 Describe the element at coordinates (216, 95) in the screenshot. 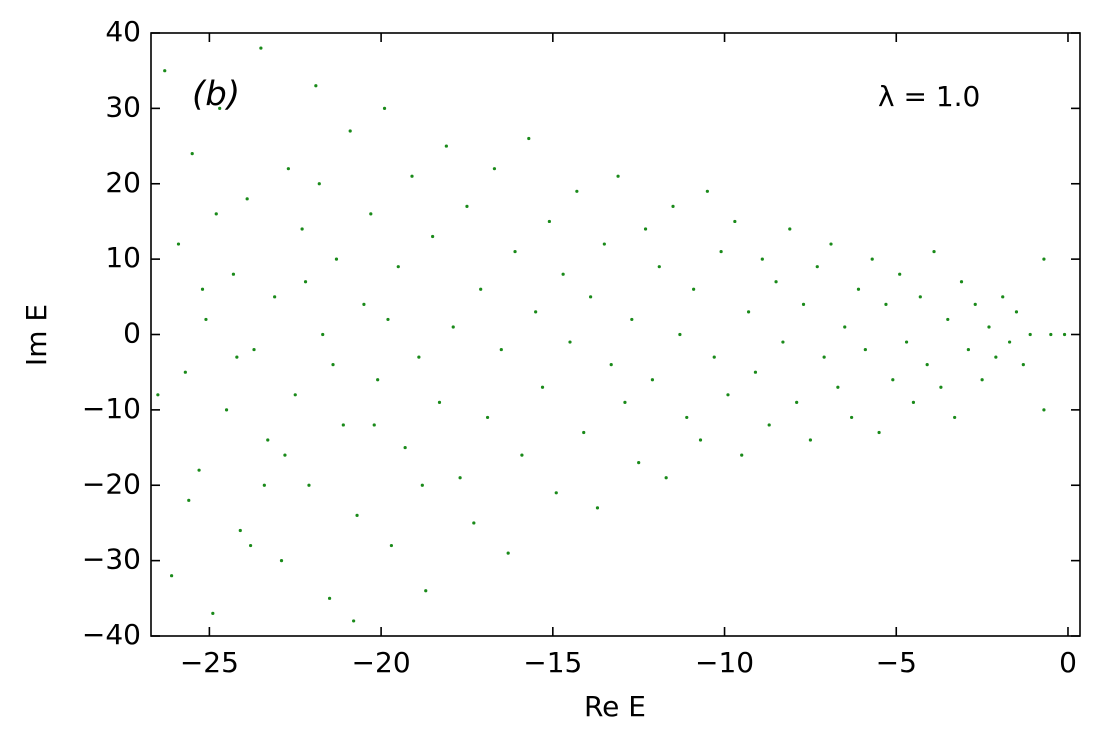

I see `panel-label: (b)` at that location.